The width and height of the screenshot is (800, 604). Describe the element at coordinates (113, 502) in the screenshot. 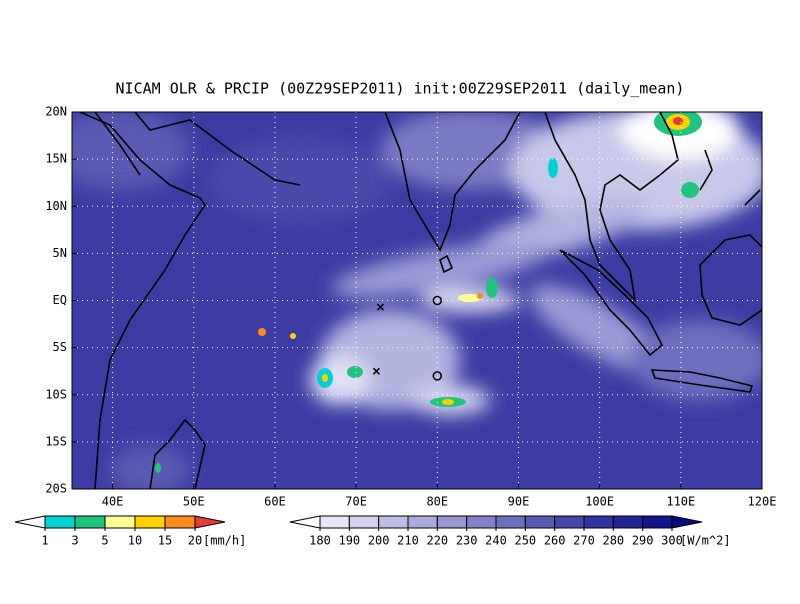

I see `x-tick-label: 40E` at that location.